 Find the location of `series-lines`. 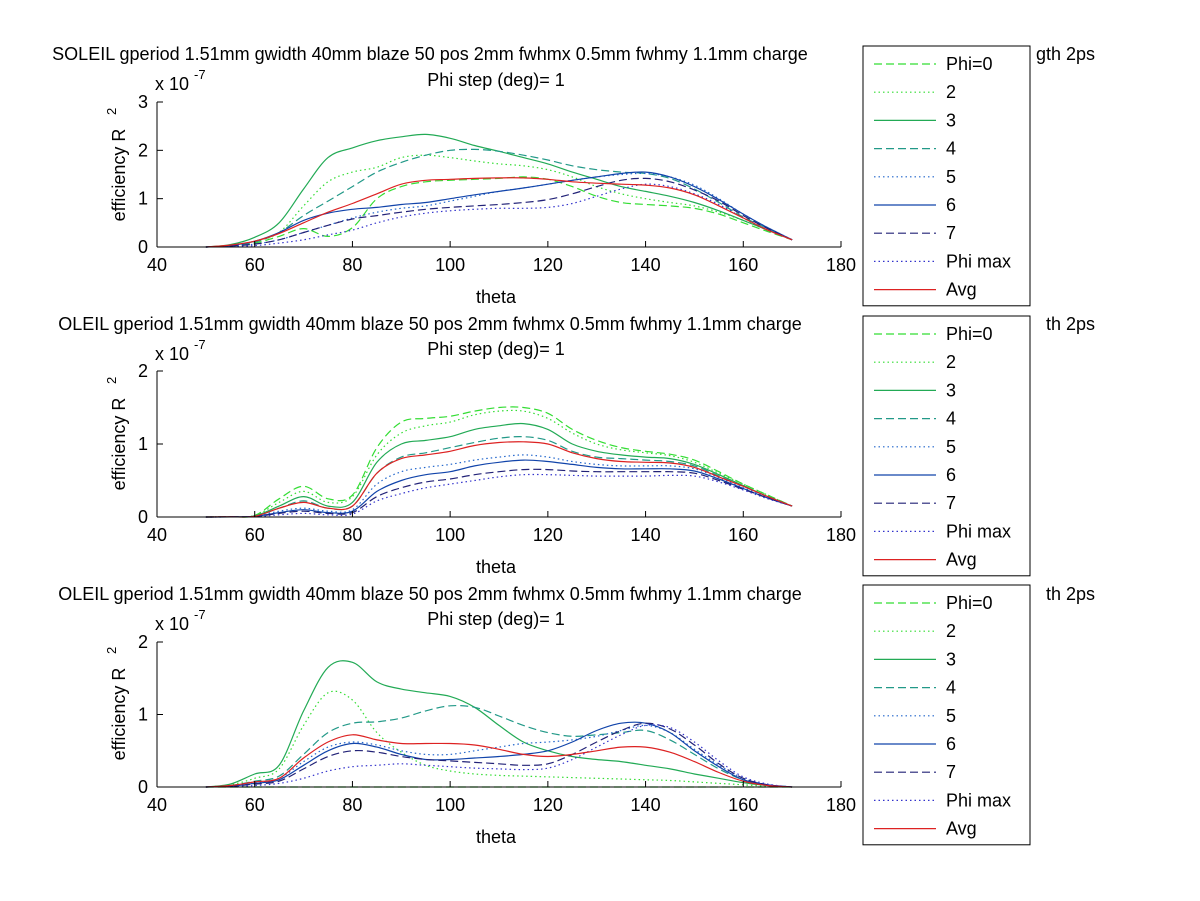

series-lines is located at coordinates (499, 724).